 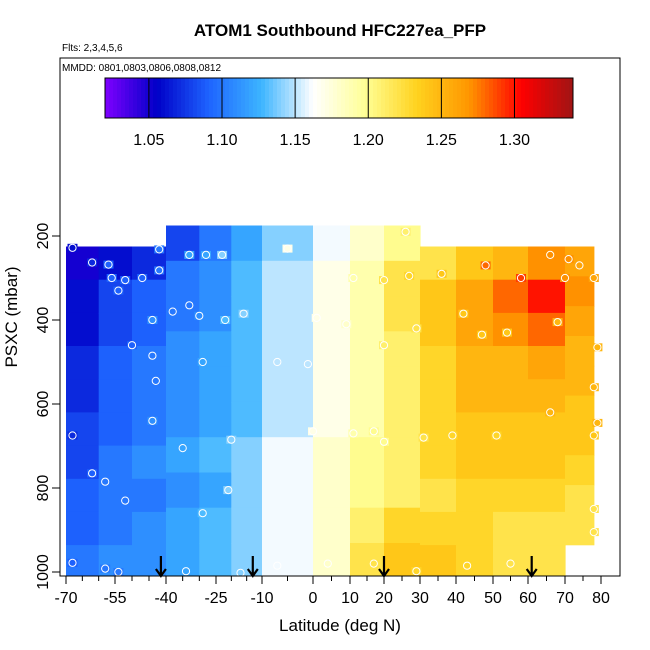 I want to click on colorbar-tick-label: 1.05, so click(x=148, y=140).